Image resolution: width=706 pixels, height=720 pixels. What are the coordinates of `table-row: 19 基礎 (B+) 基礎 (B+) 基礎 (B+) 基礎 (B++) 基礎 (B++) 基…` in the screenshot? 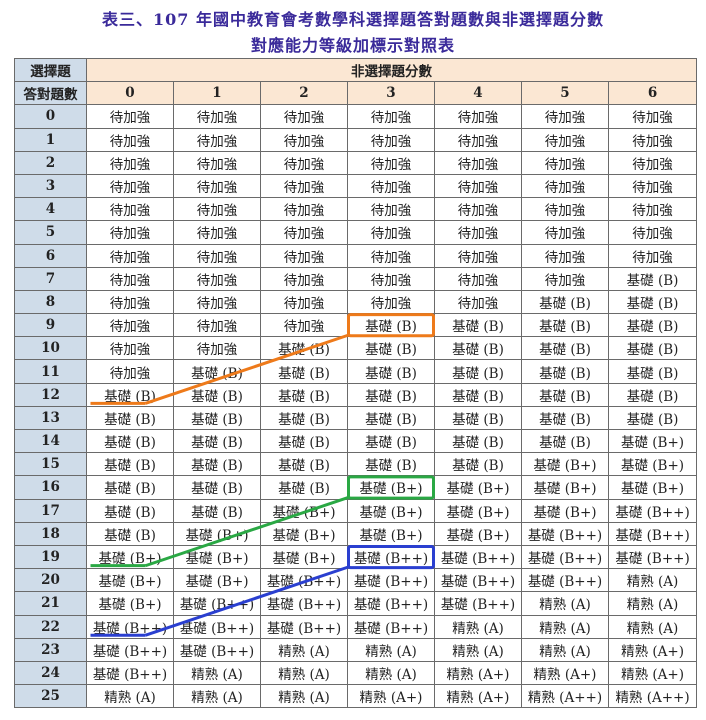 It's located at (356, 557).